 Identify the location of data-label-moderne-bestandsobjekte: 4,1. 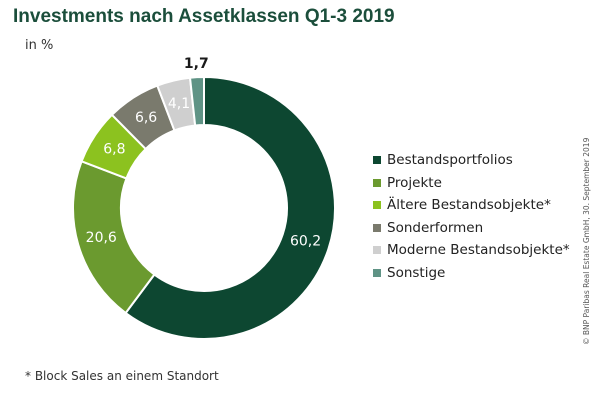
(179, 104).